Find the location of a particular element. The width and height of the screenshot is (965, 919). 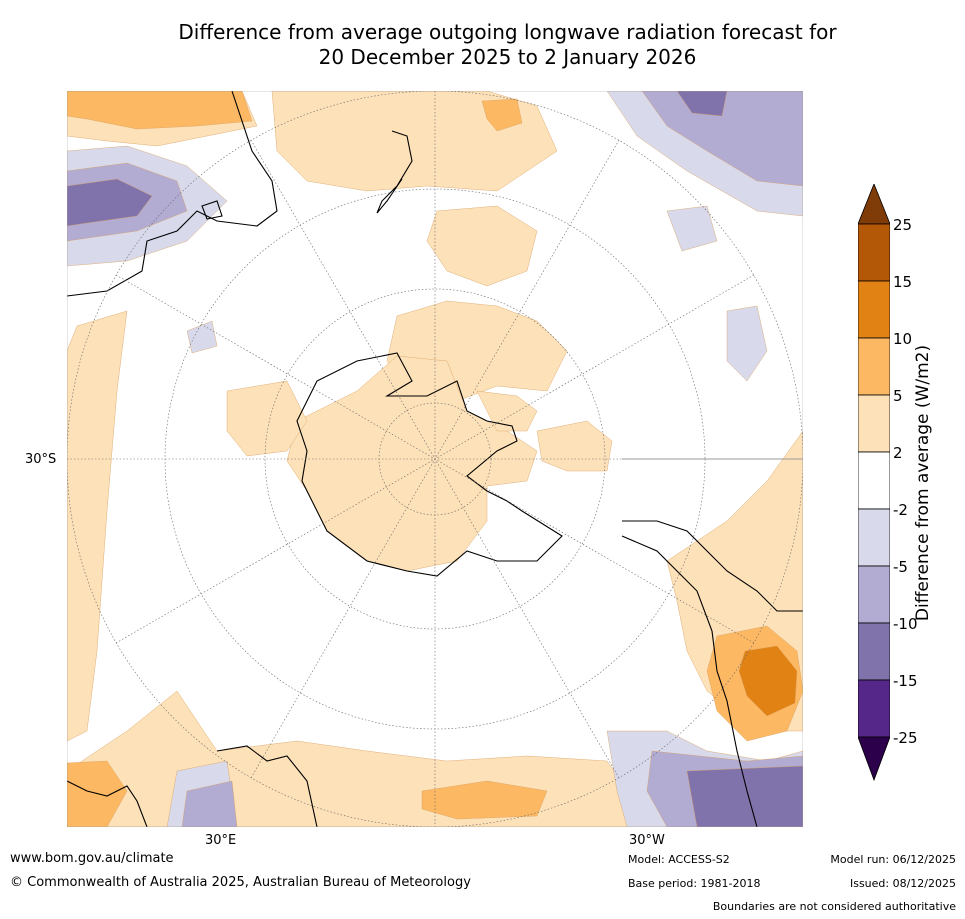

colorbar-label-text: Difference from average (W/m2) is located at coordinates (923, 483).